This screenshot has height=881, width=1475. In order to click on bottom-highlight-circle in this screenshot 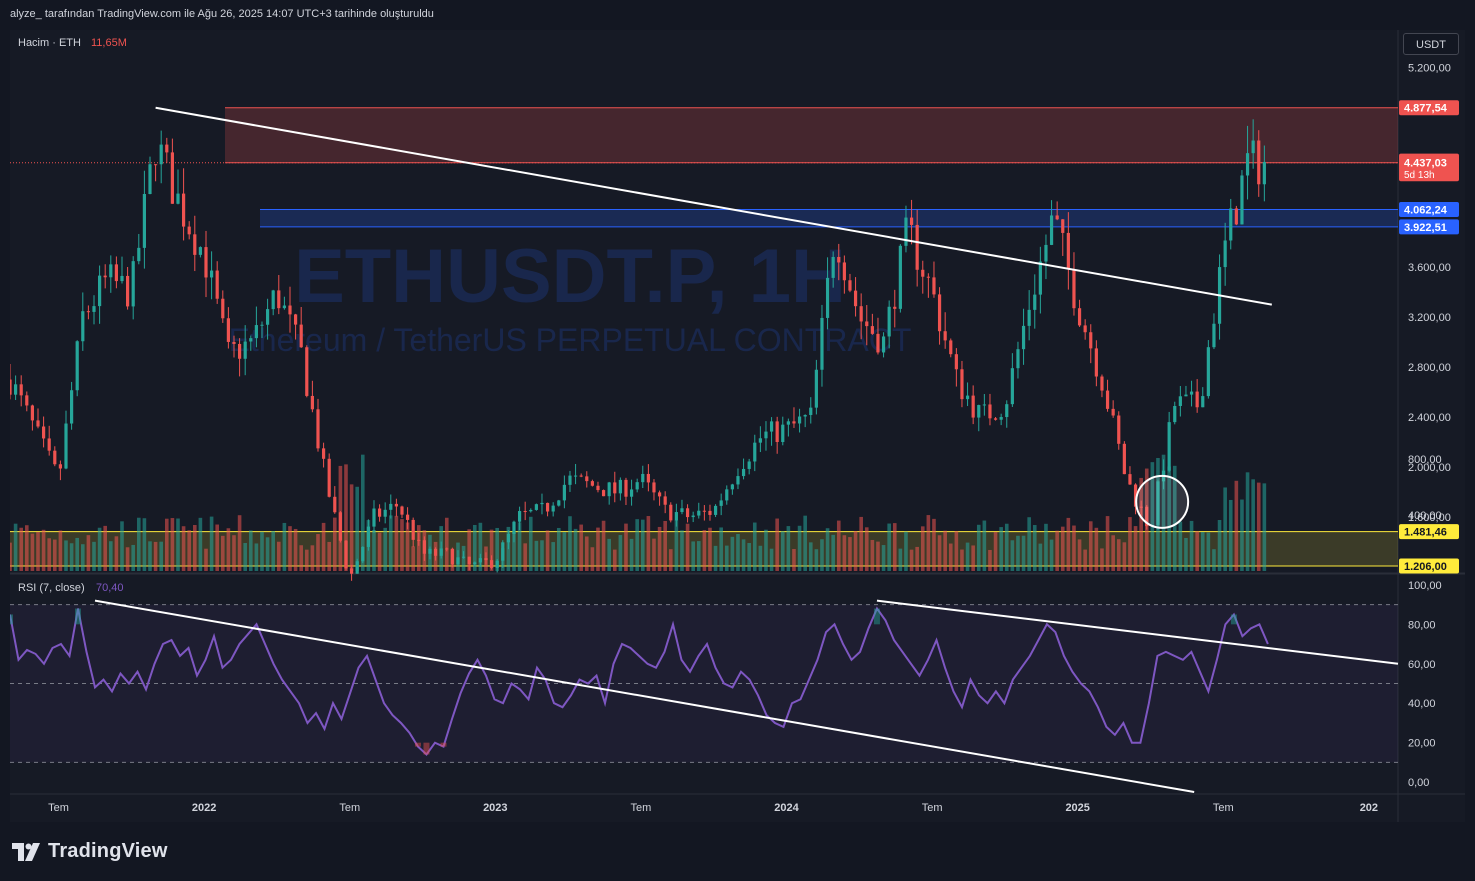, I will do `click(1162, 501)`.